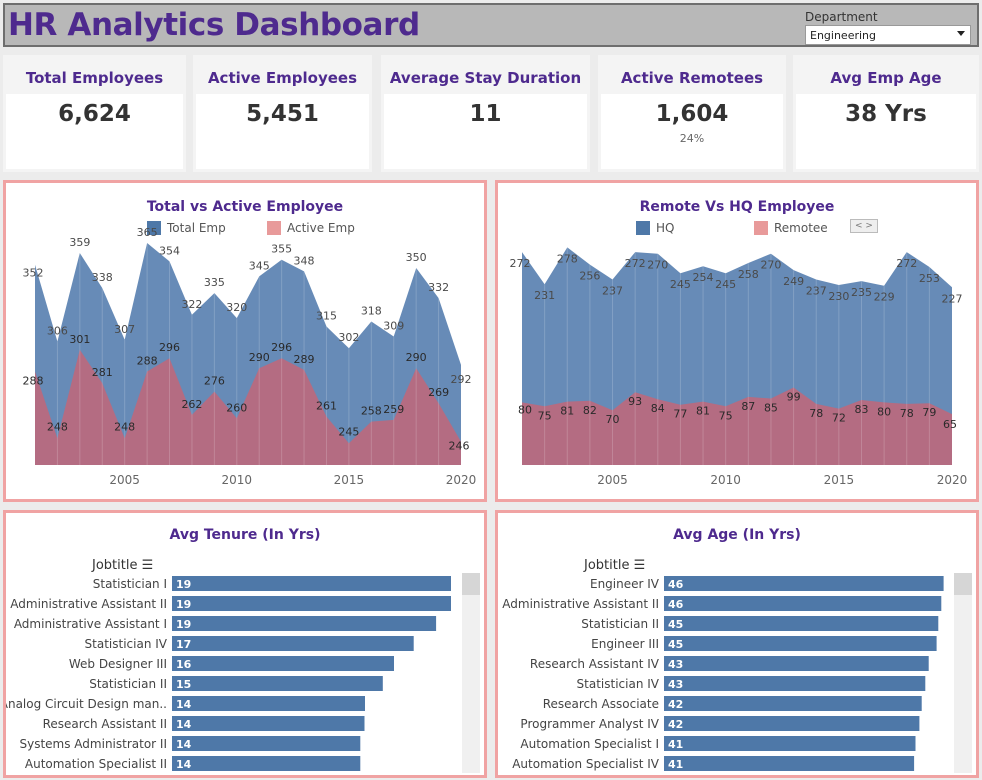 This screenshot has height=780, width=982. Describe the element at coordinates (485, 114) in the screenshot. I see `kpi-value: 11` at that location.